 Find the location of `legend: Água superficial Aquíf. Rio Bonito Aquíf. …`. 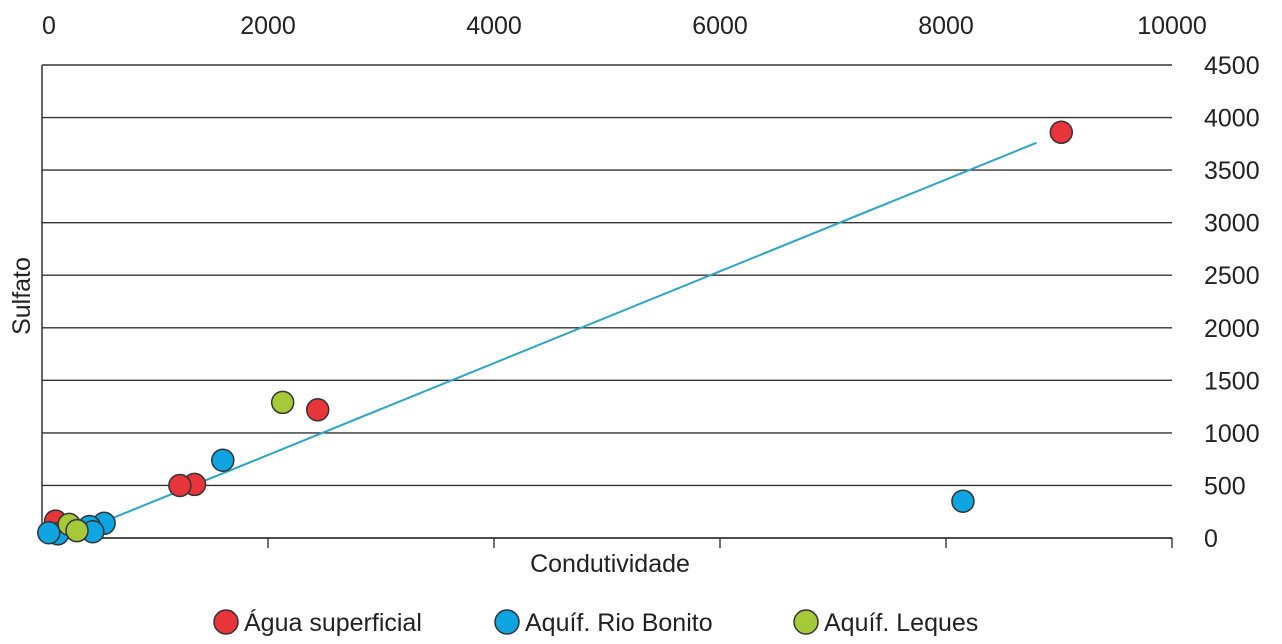

legend: Água superficial Aquíf. Rio Bonito Aquíf. … is located at coordinates (595, 622).